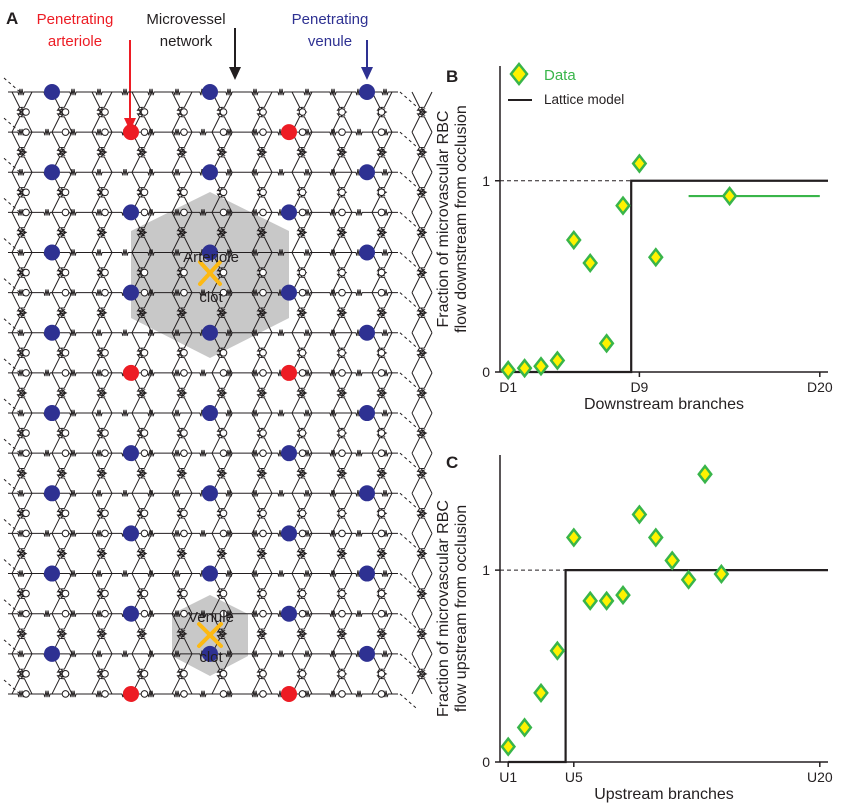 The width and height of the screenshot is (848, 809). Describe the element at coordinates (211, 657) in the screenshot. I see `venule-clot-label-line2: clot` at that location.